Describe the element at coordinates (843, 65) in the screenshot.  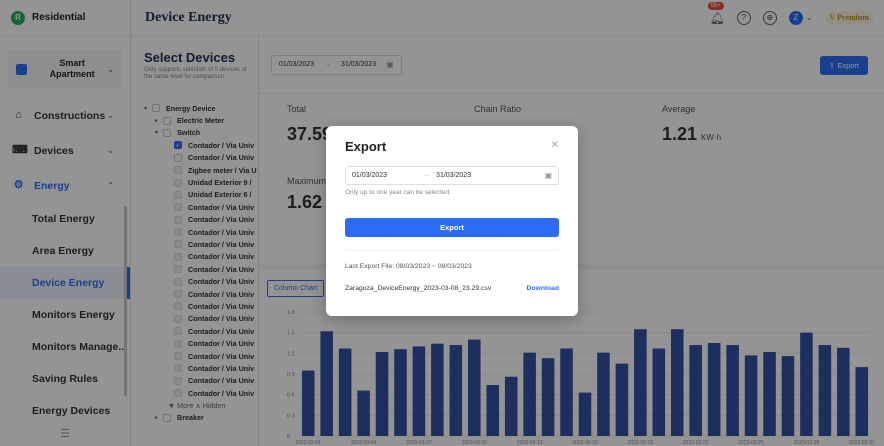
I see `export-button: ⇧ Export` at that location.